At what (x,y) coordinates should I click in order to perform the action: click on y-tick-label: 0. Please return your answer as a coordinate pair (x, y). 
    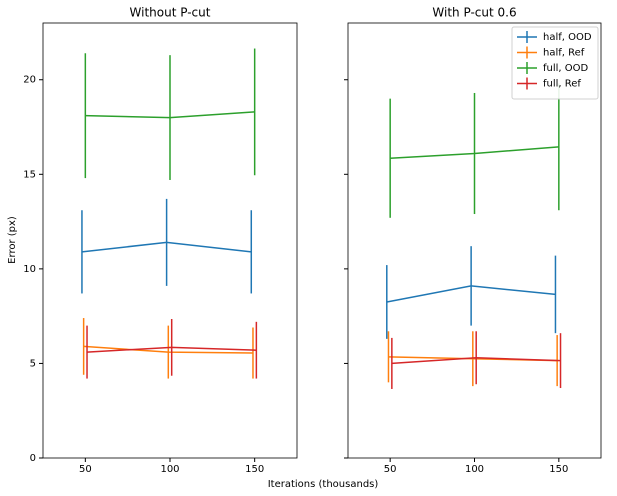
    Looking at the image, I should click on (33, 458).